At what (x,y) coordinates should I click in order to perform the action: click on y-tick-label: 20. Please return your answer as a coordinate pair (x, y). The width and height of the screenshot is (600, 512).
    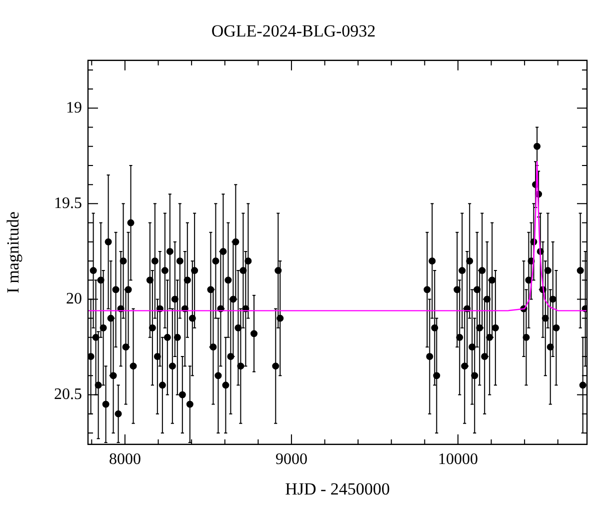
    Looking at the image, I should click on (74, 299).